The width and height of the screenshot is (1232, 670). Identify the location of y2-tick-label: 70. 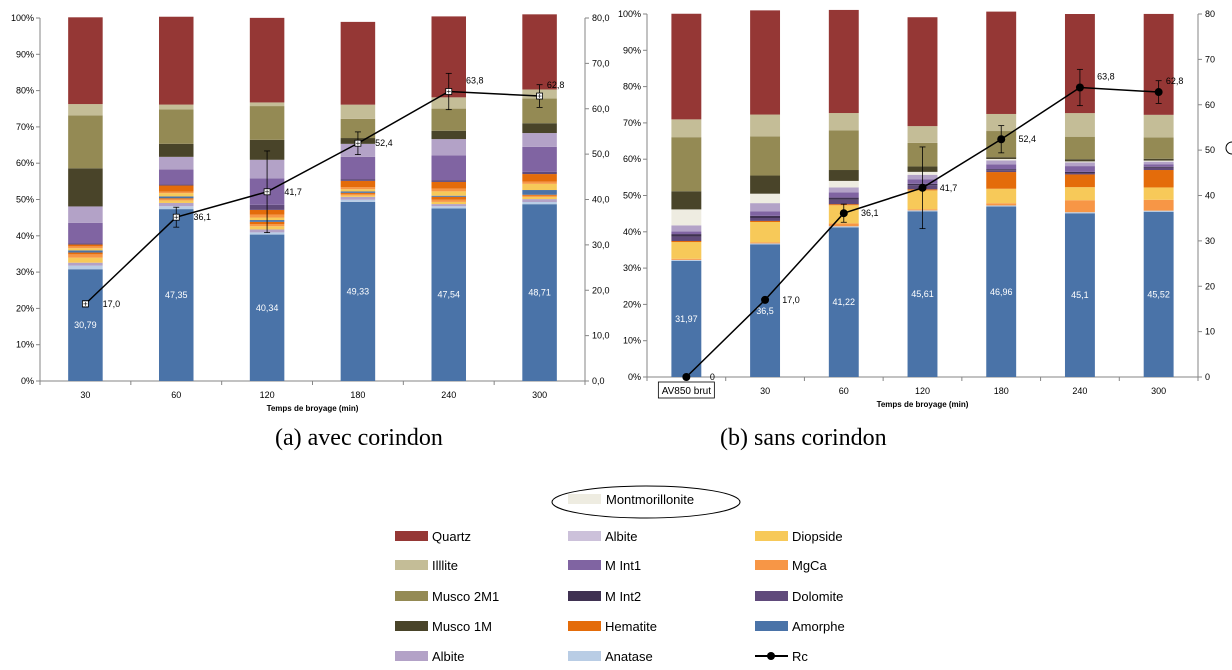
(1210, 59).